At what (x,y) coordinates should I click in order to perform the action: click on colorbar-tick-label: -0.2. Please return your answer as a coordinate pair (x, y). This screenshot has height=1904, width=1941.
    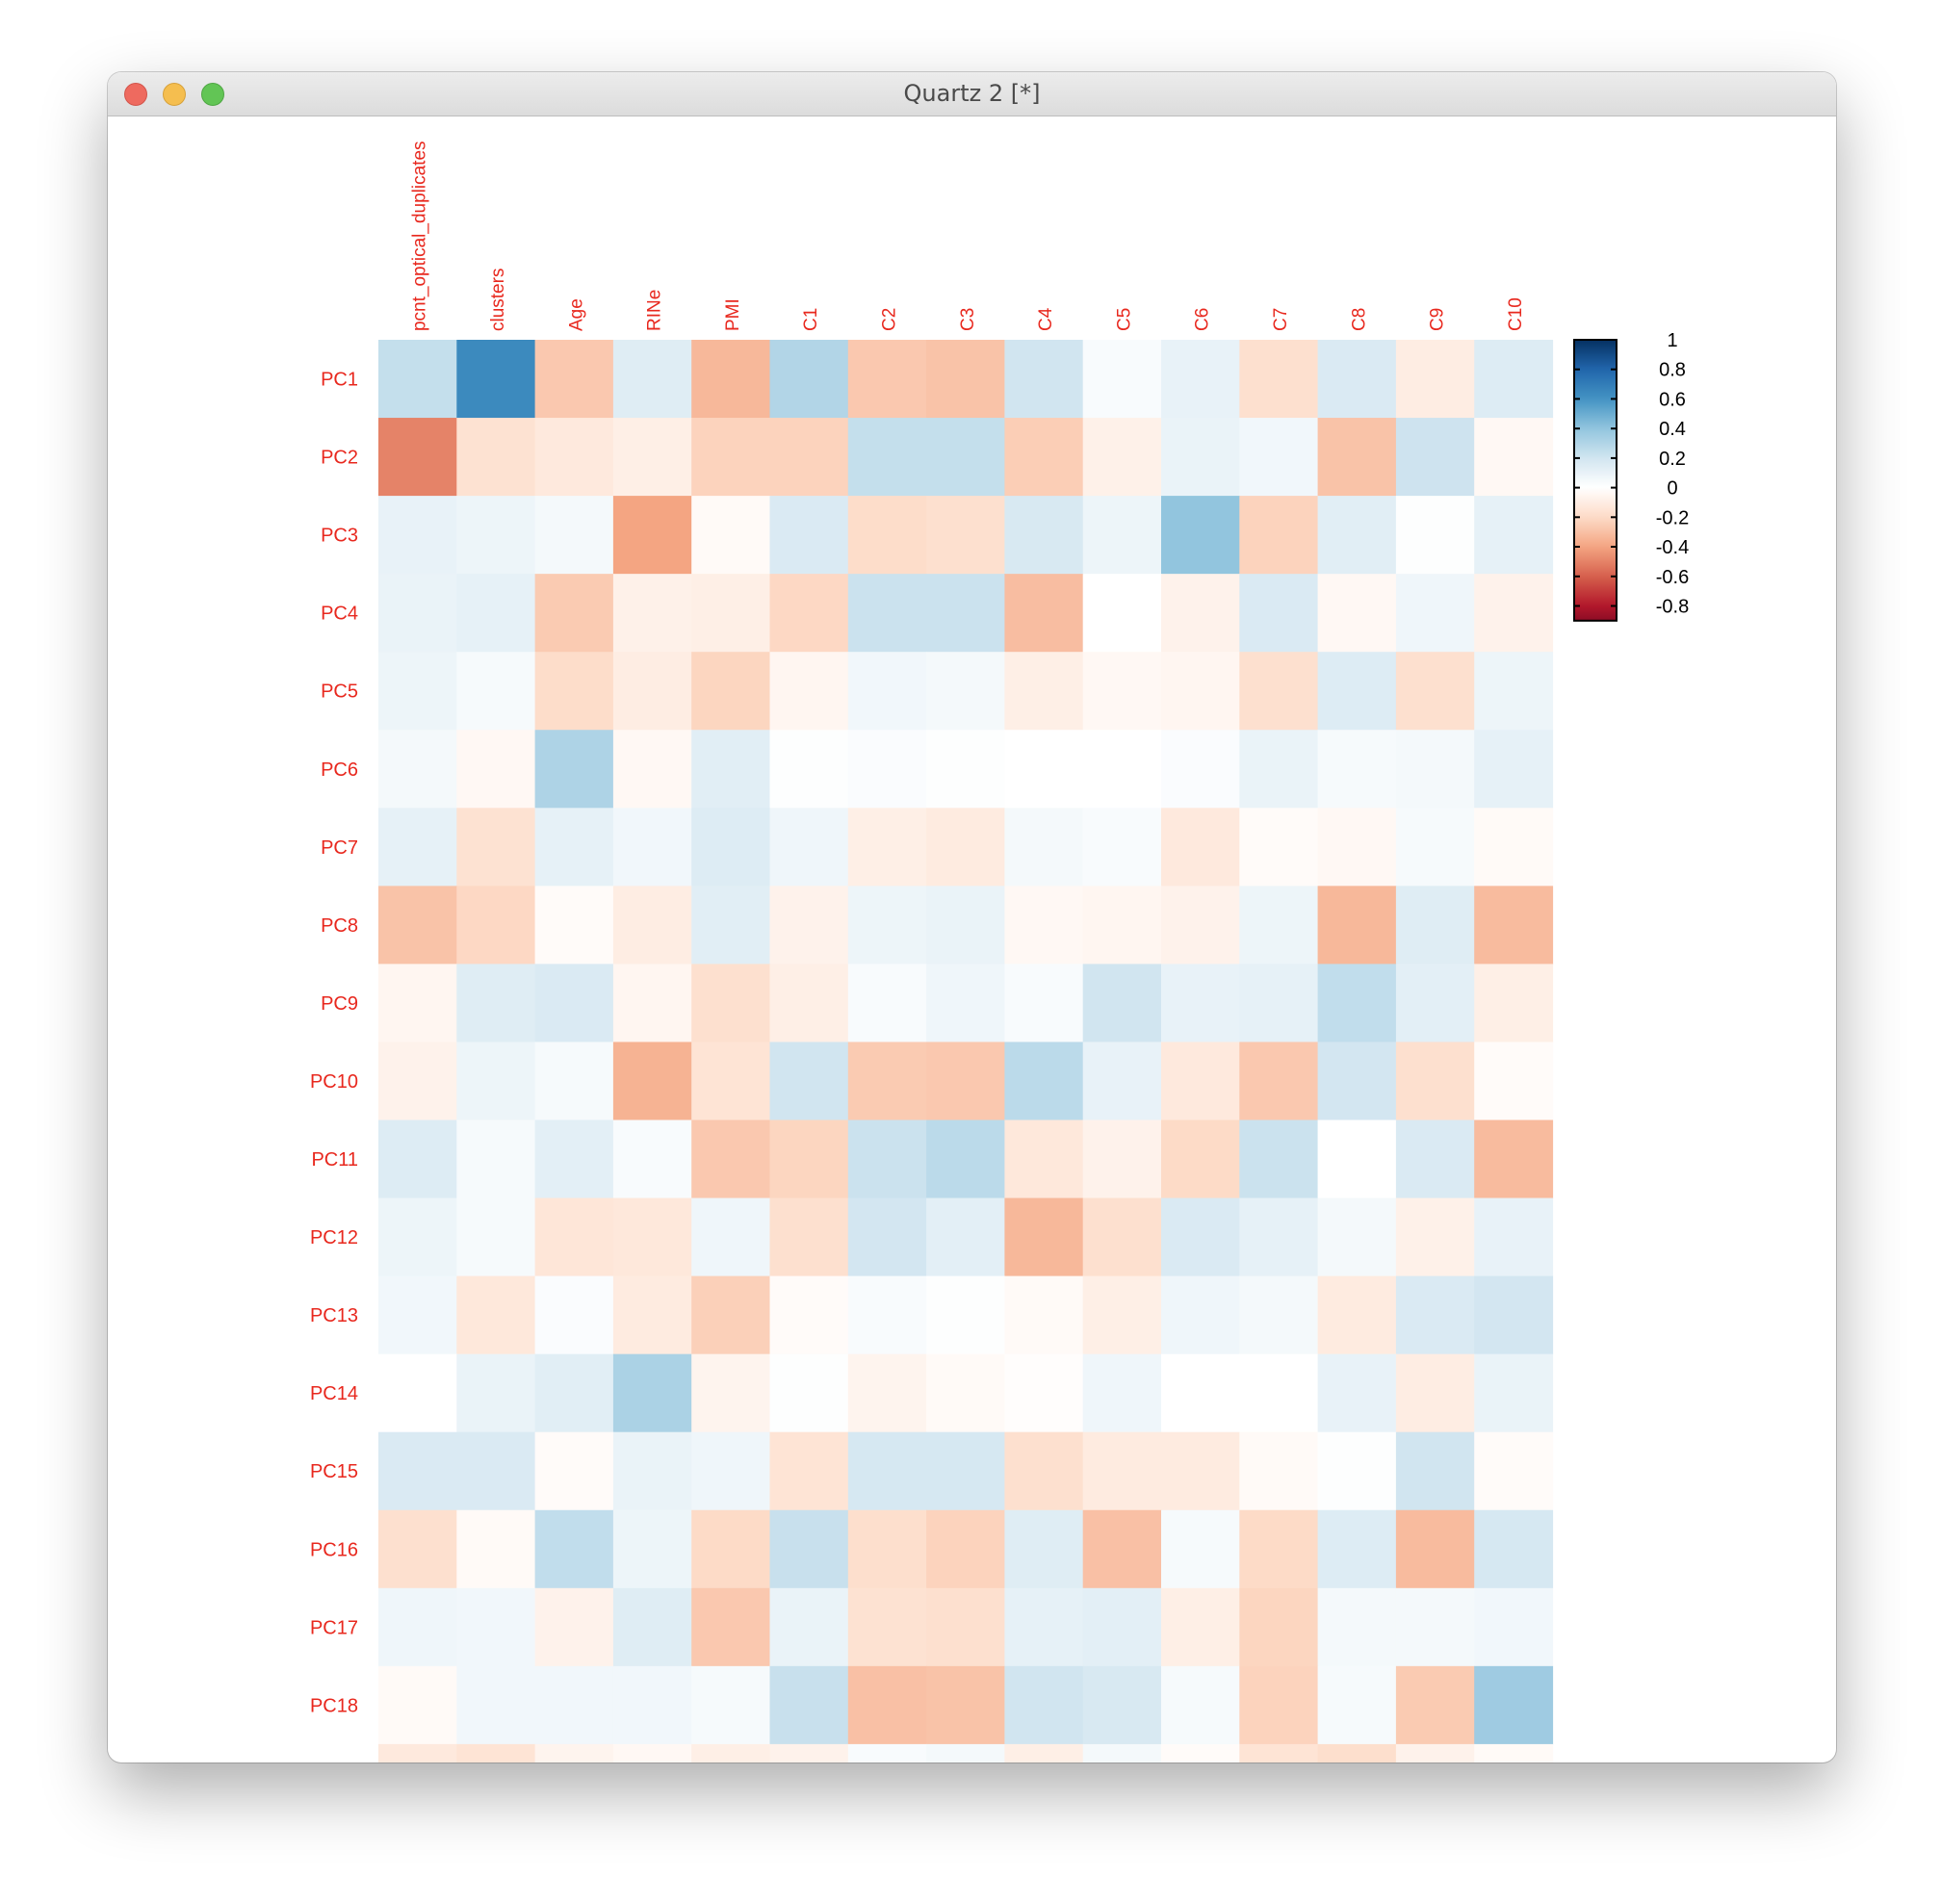
    Looking at the image, I should click on (1672, 517).